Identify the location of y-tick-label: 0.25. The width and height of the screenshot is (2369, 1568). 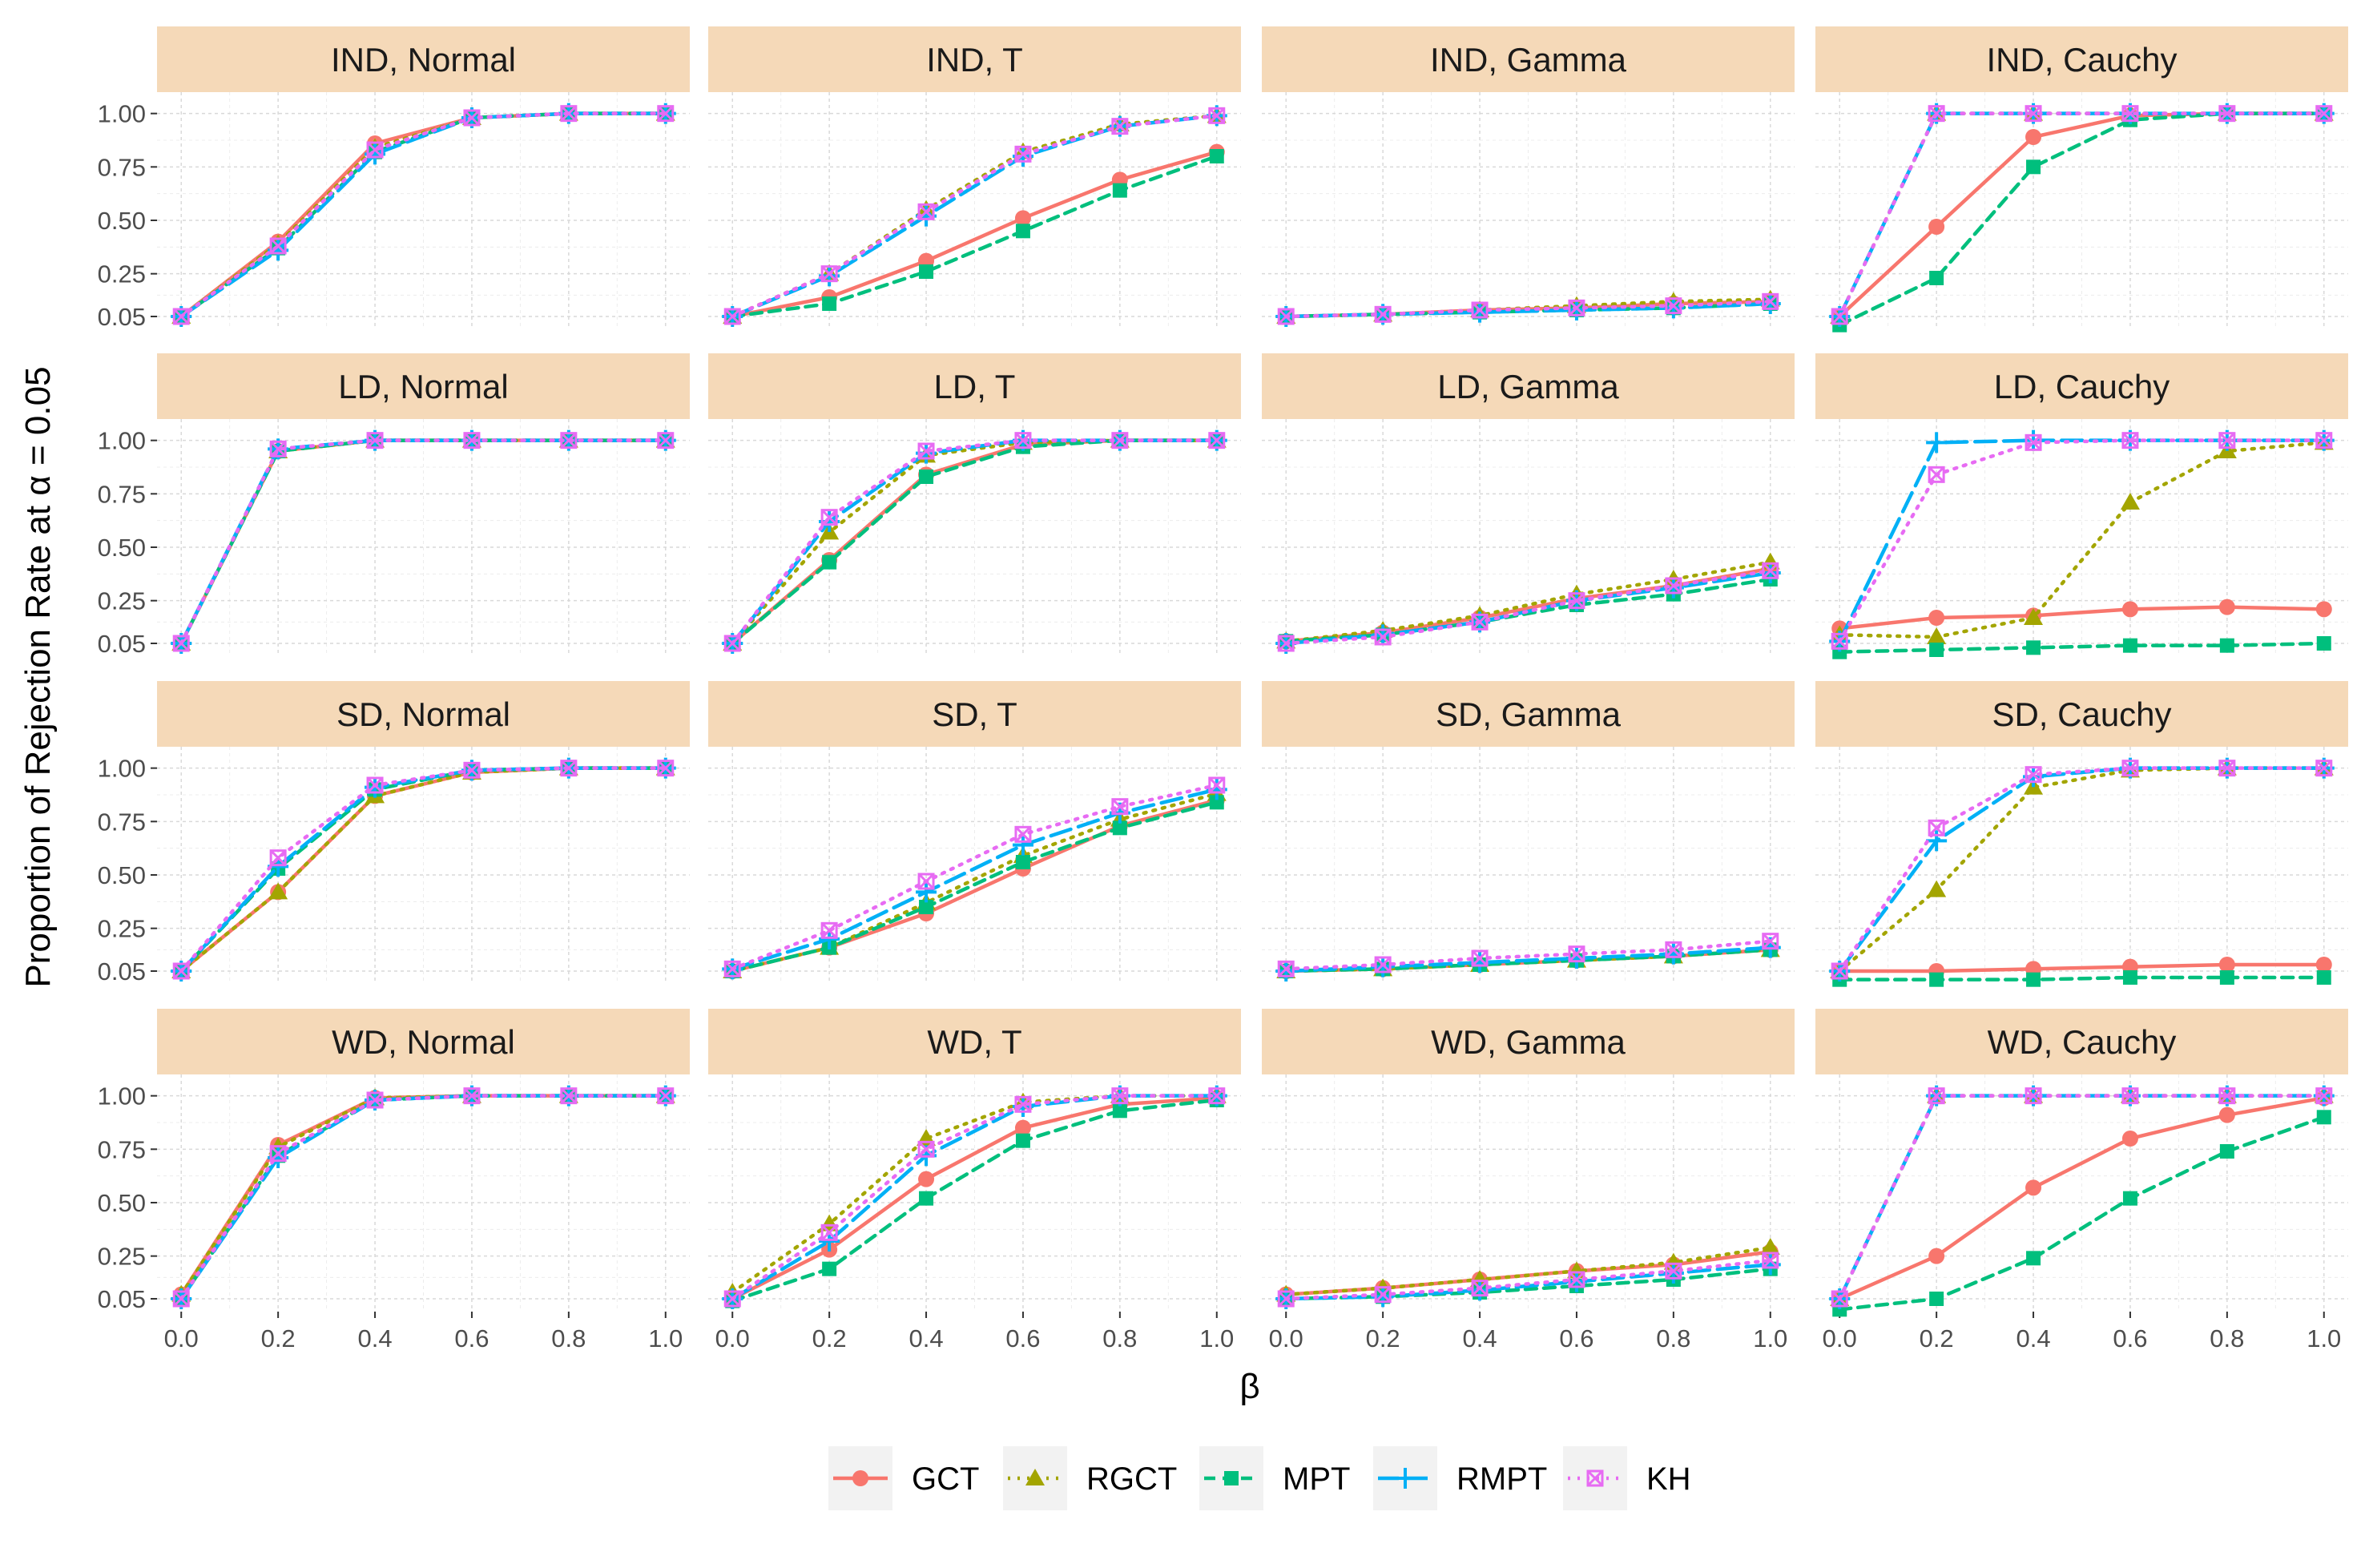
(122, 601).